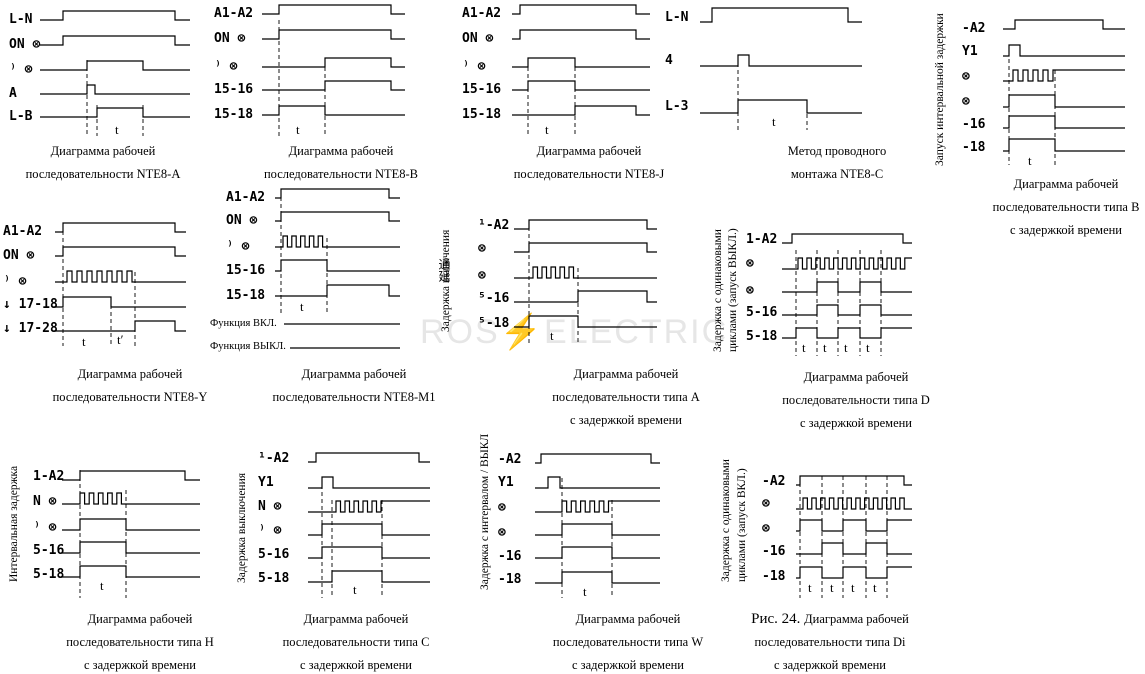  Describe the element at coordinates (45, 527) in the screenshot. I see `type-h-signal-label: ⁾ ⊗` at that location.